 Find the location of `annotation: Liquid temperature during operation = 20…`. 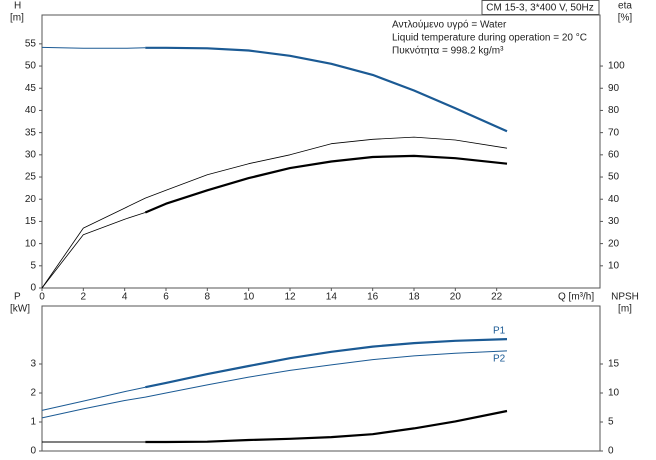

annotation: Liquid temperature during operation = 20… is located at coordinates (489, 38).